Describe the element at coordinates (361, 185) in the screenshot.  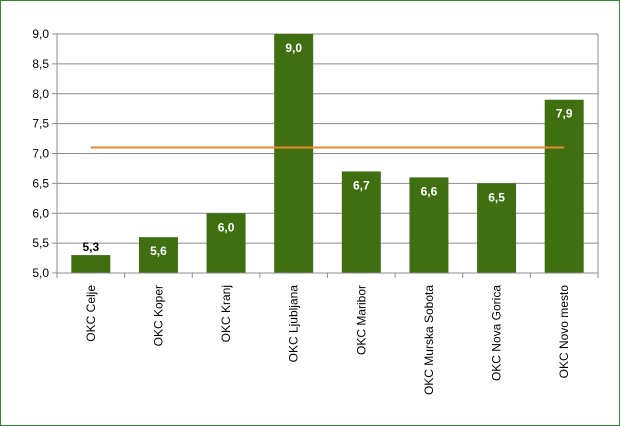
I see `data-label: 6,7` at that location.